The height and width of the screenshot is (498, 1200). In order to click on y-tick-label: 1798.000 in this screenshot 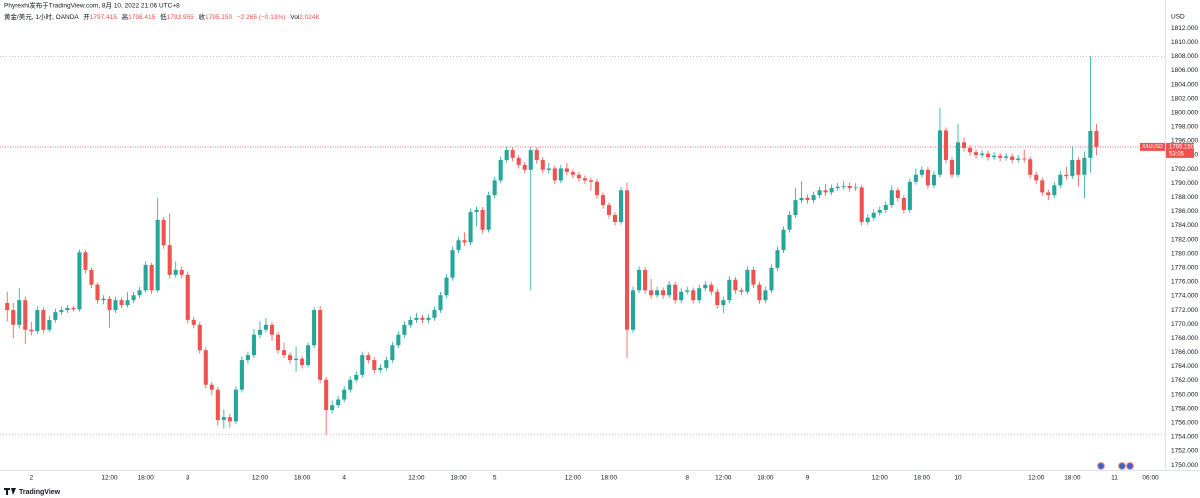, I will do `click(1184, 127)`.